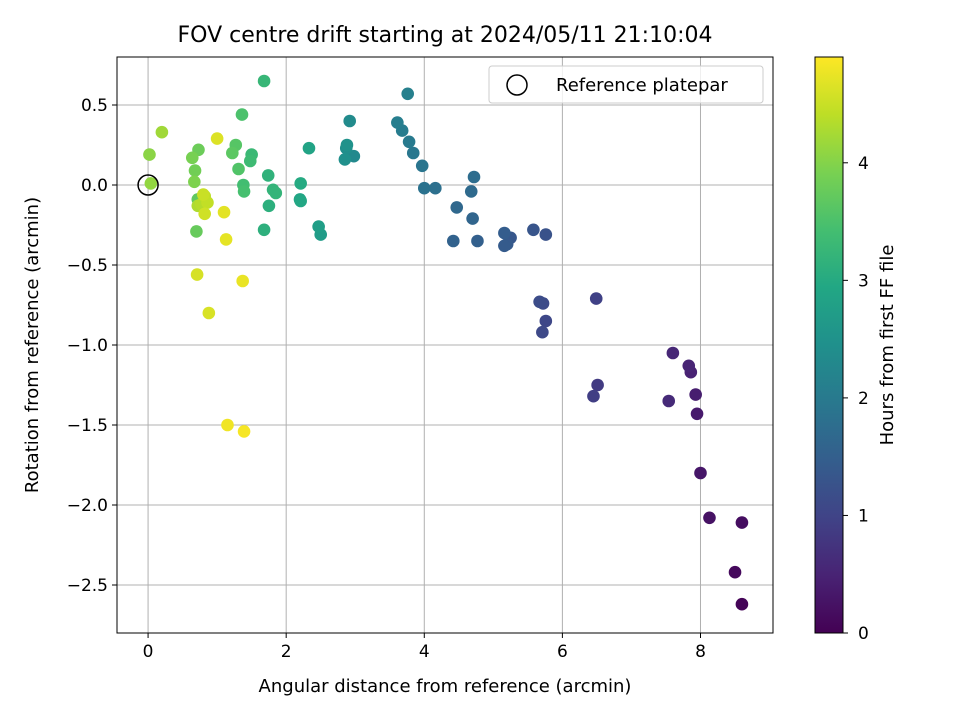 The height and width of the screenshot is (720, 960). What do you see at coordinates (517, 85) in the screenshot?
I see `legend-reference-marker` at bounding box center [517, 85].